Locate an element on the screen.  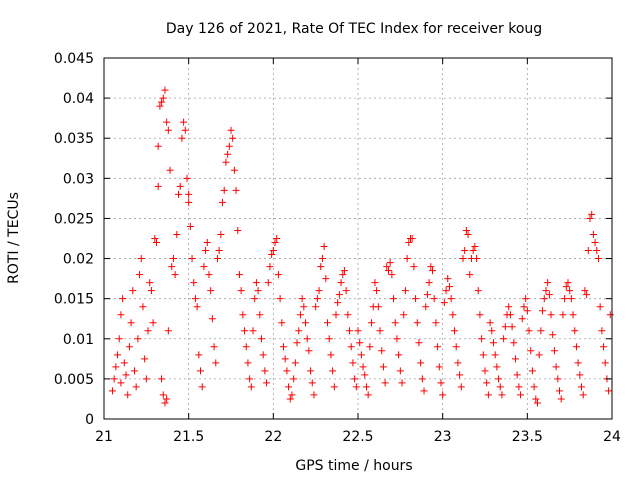
x-tick-label: 24 is located at coordinates (612, 437).